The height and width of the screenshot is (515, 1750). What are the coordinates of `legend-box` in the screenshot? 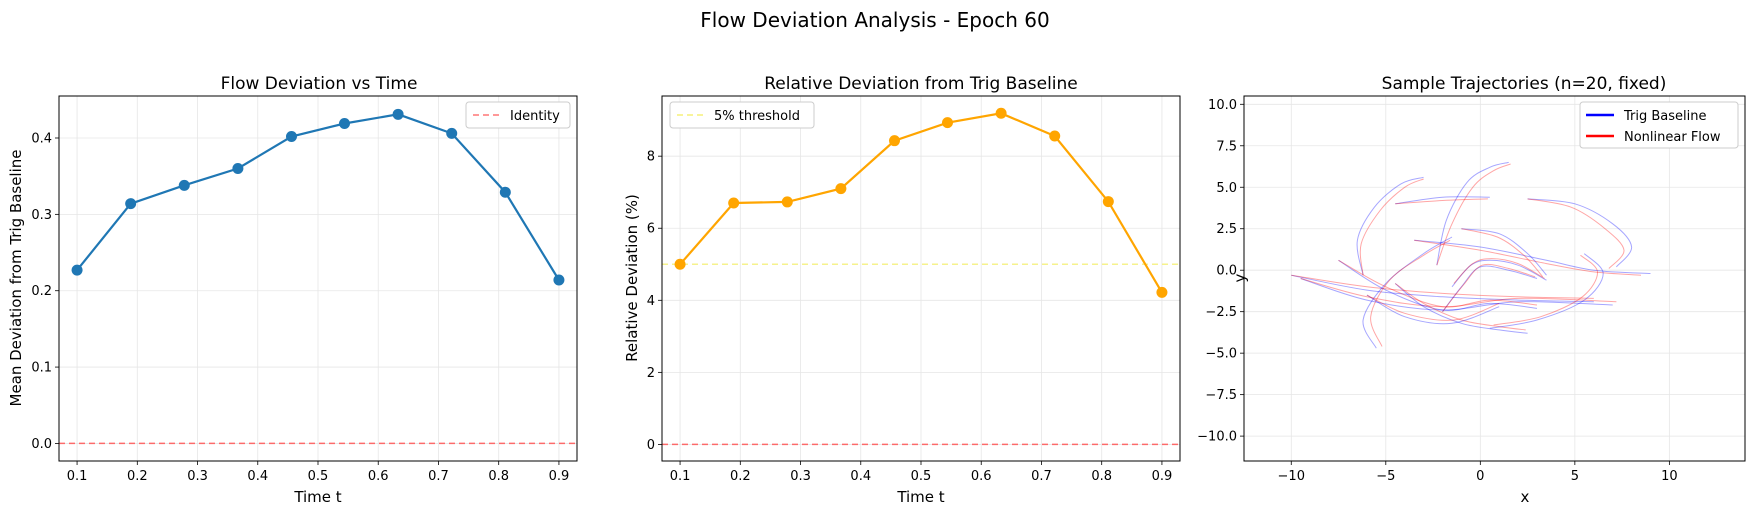 It's located at (518, 115).